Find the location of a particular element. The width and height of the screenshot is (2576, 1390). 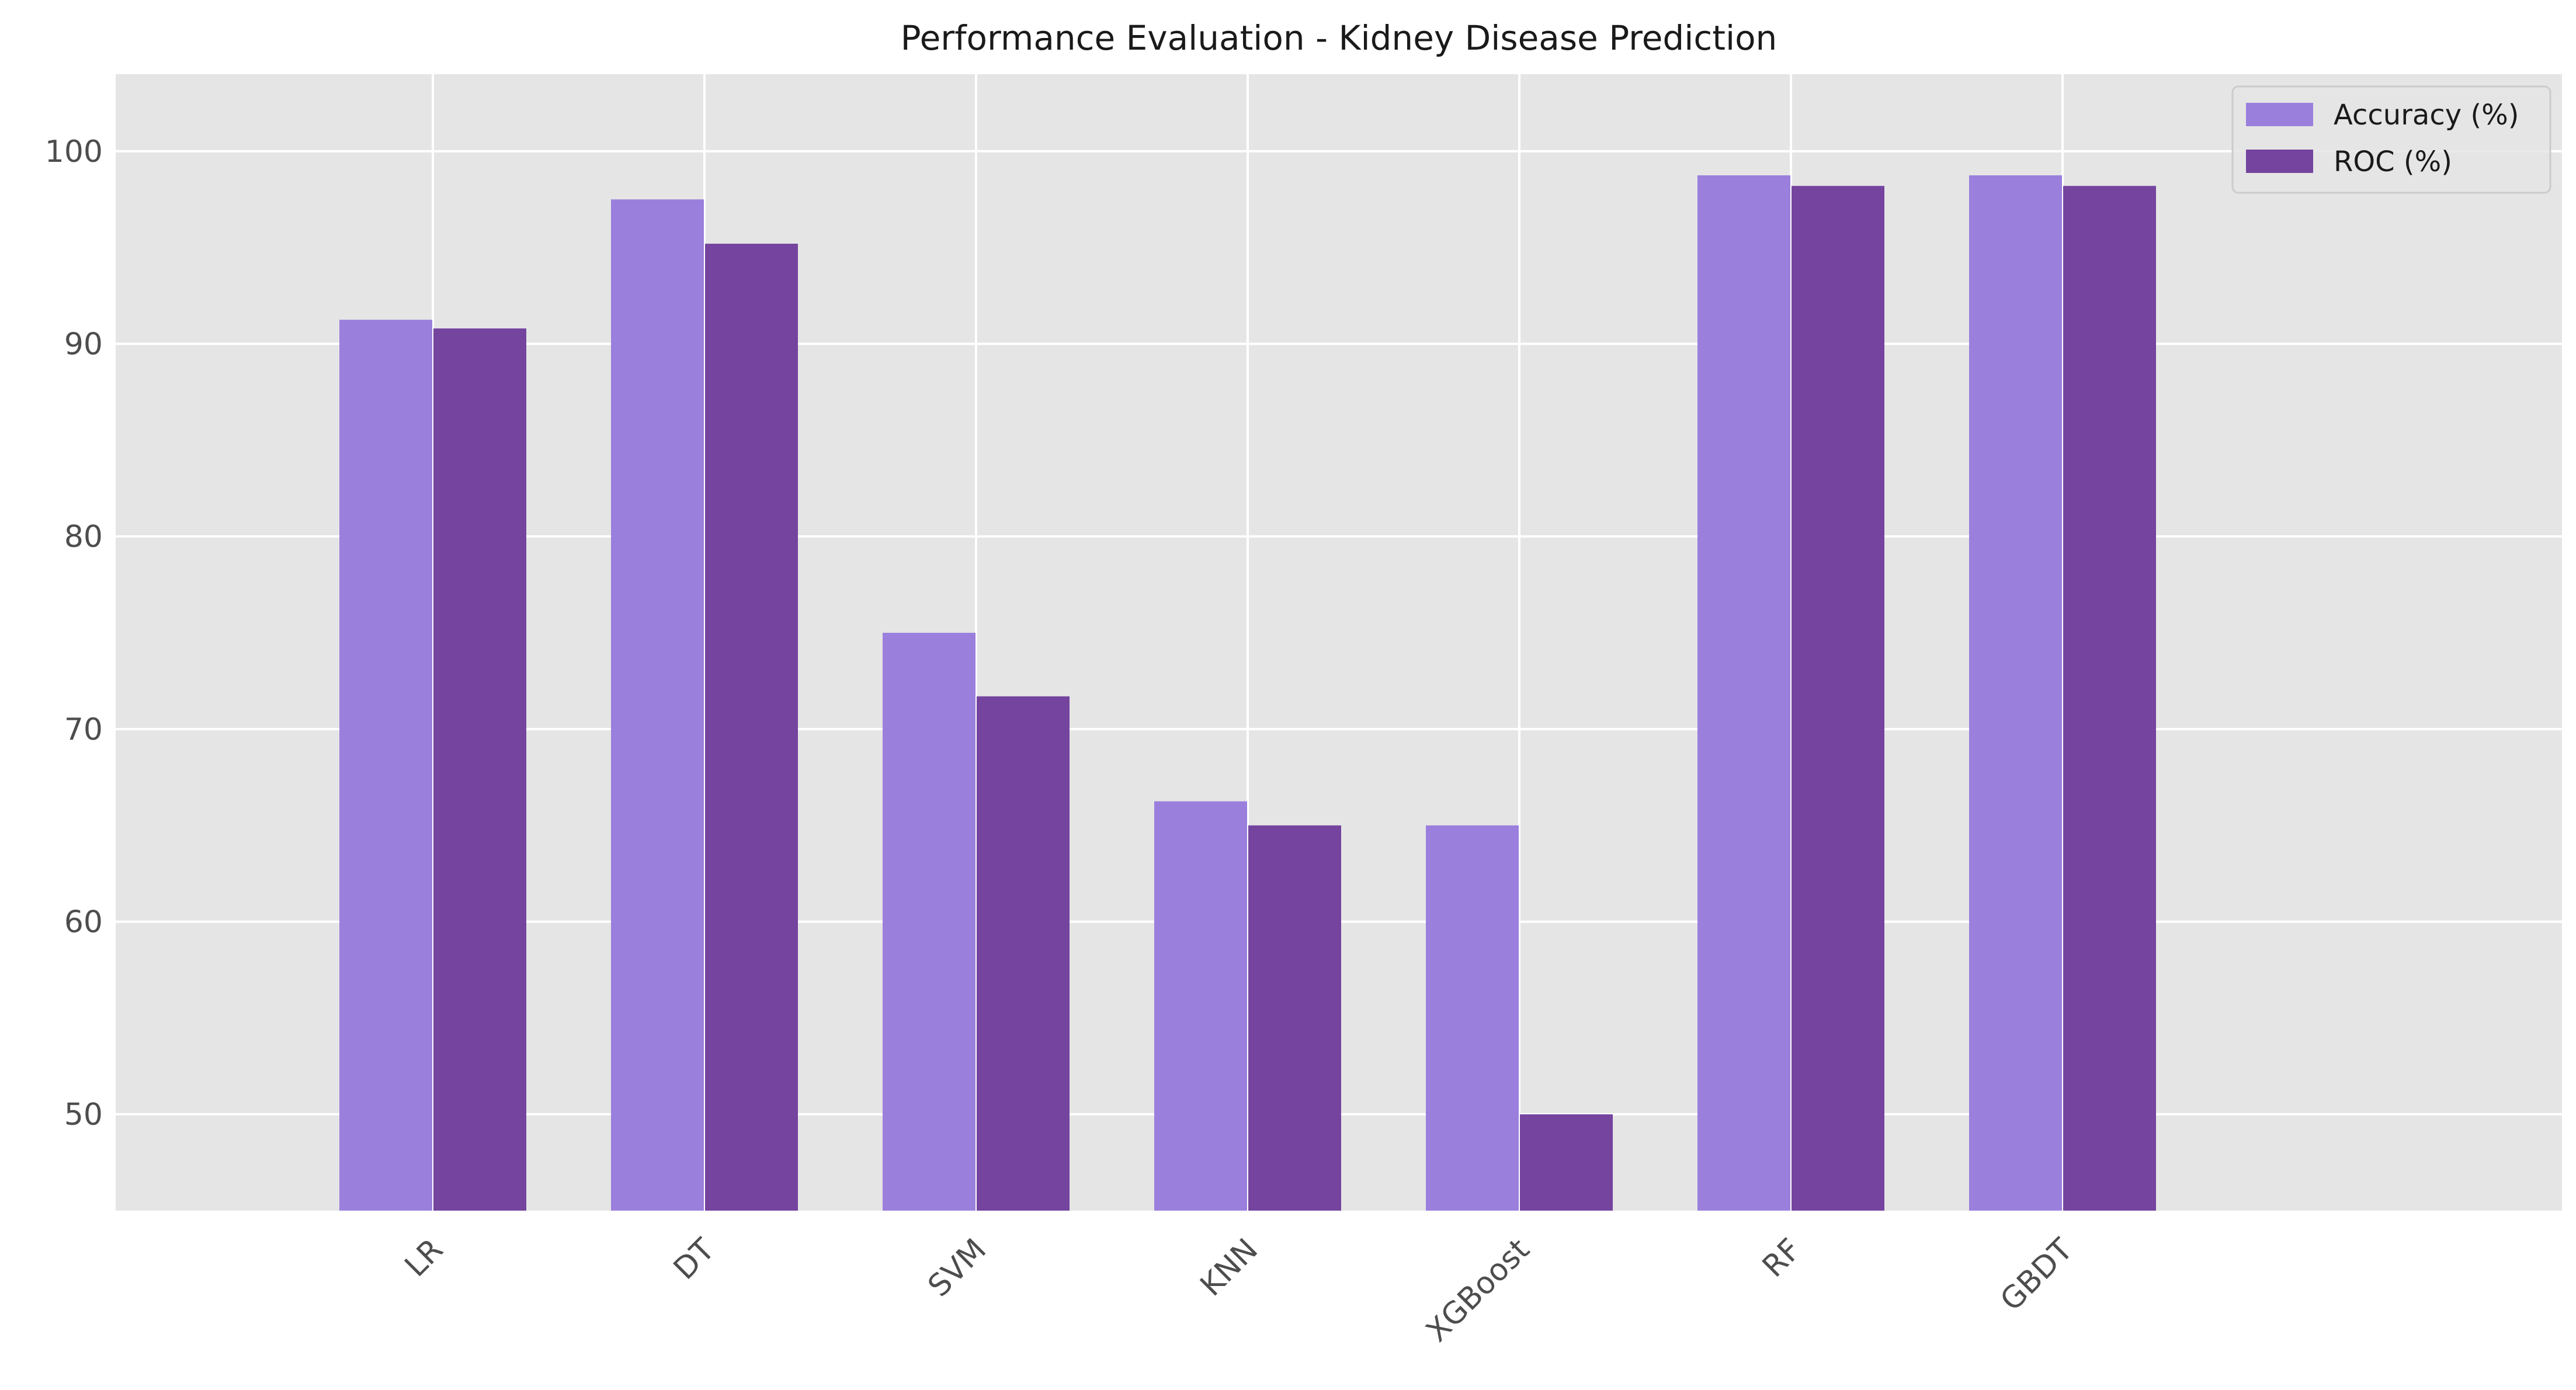

y-tick-label: 70 is located at coordinates (83, 730).